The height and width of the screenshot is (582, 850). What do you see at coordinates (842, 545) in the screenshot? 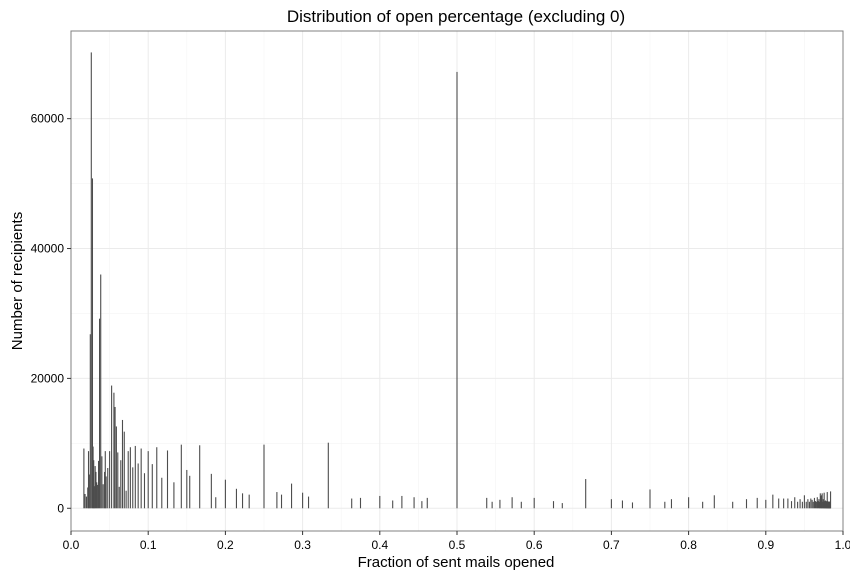
I see `x-tick-label: 1.0` at bounding box center [842, 545].